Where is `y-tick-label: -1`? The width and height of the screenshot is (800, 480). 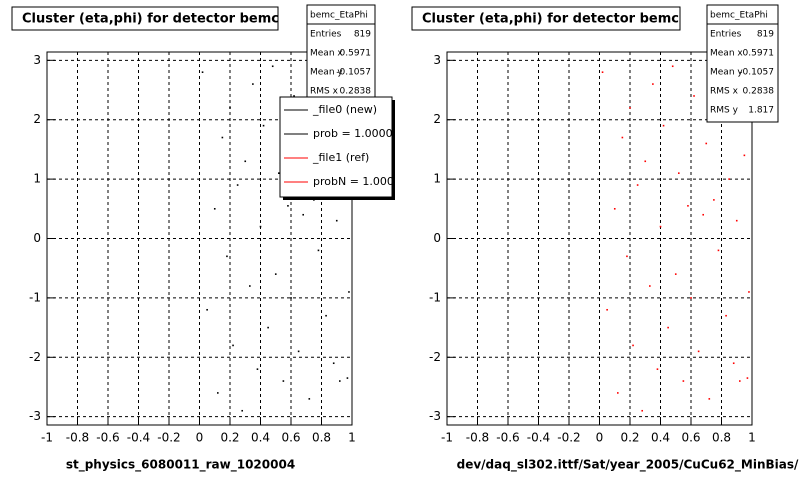 y-tick-label: -1 is located at coordinates (35, 297).